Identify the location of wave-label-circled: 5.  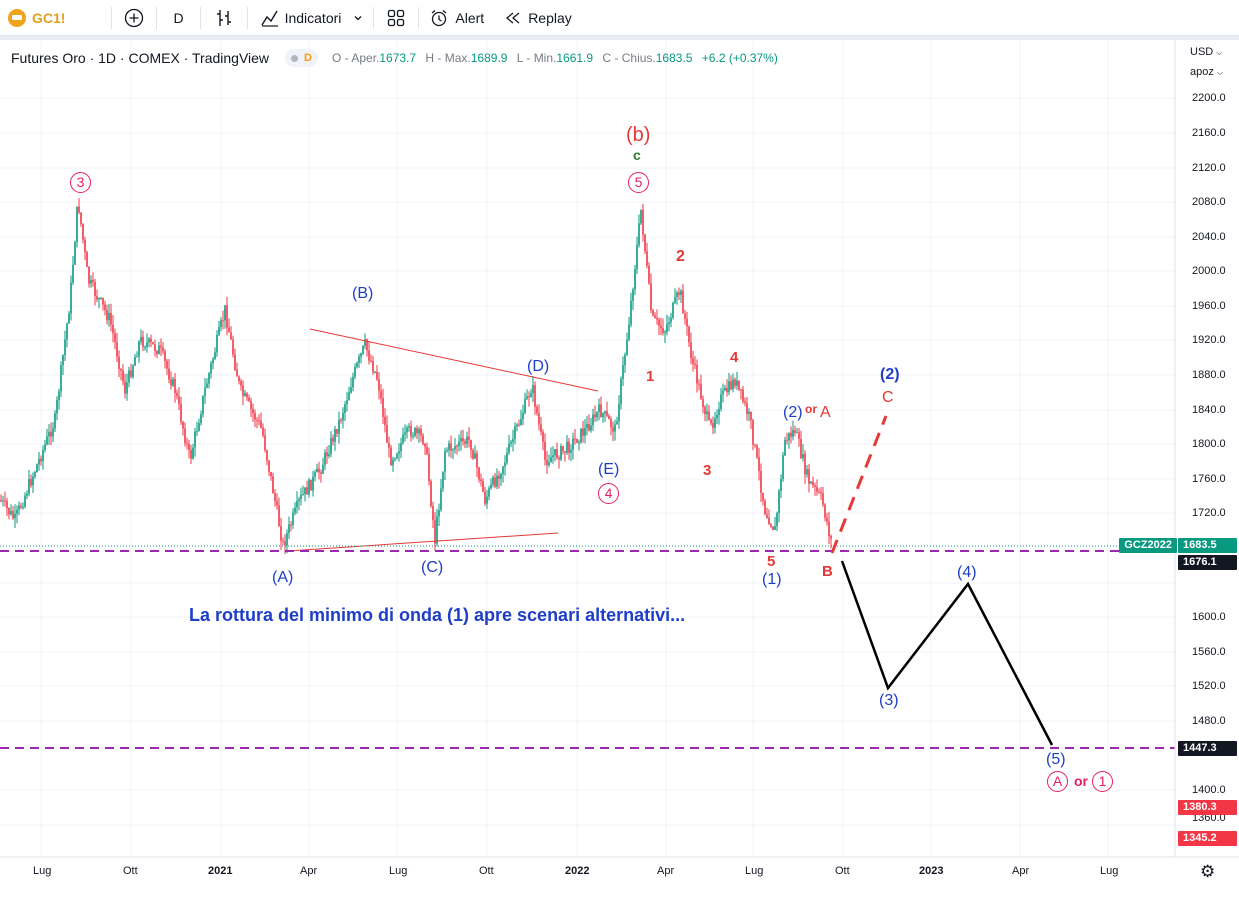
(638, 182).